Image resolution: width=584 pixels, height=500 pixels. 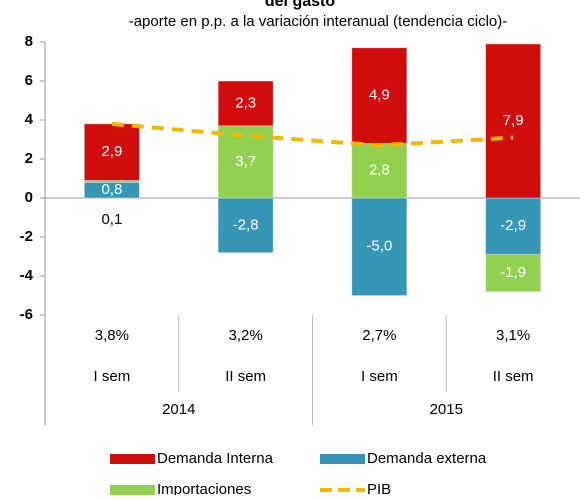 I want to click on data-label: -2,8, so click(x=246, y=224).